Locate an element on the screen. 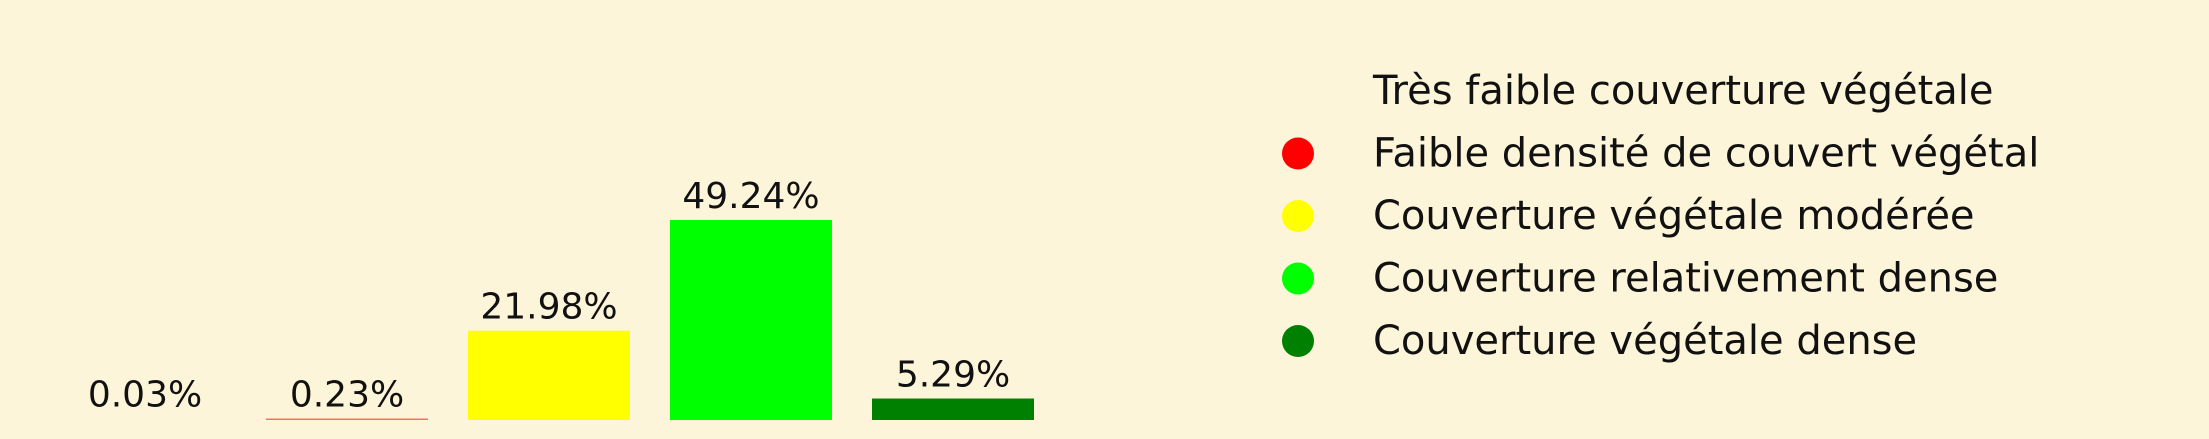 The width and height of the screenshot is (2209, 439). legend-label-4: Couverture relativement dense is located at coordinates (1685, 279).